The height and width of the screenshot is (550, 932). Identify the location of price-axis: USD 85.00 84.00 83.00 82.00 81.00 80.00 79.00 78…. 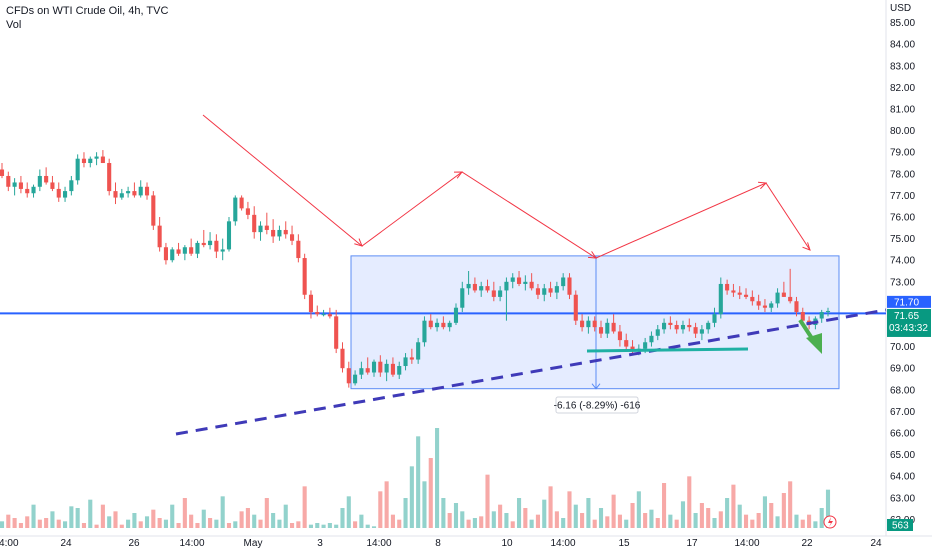
(900, 268).